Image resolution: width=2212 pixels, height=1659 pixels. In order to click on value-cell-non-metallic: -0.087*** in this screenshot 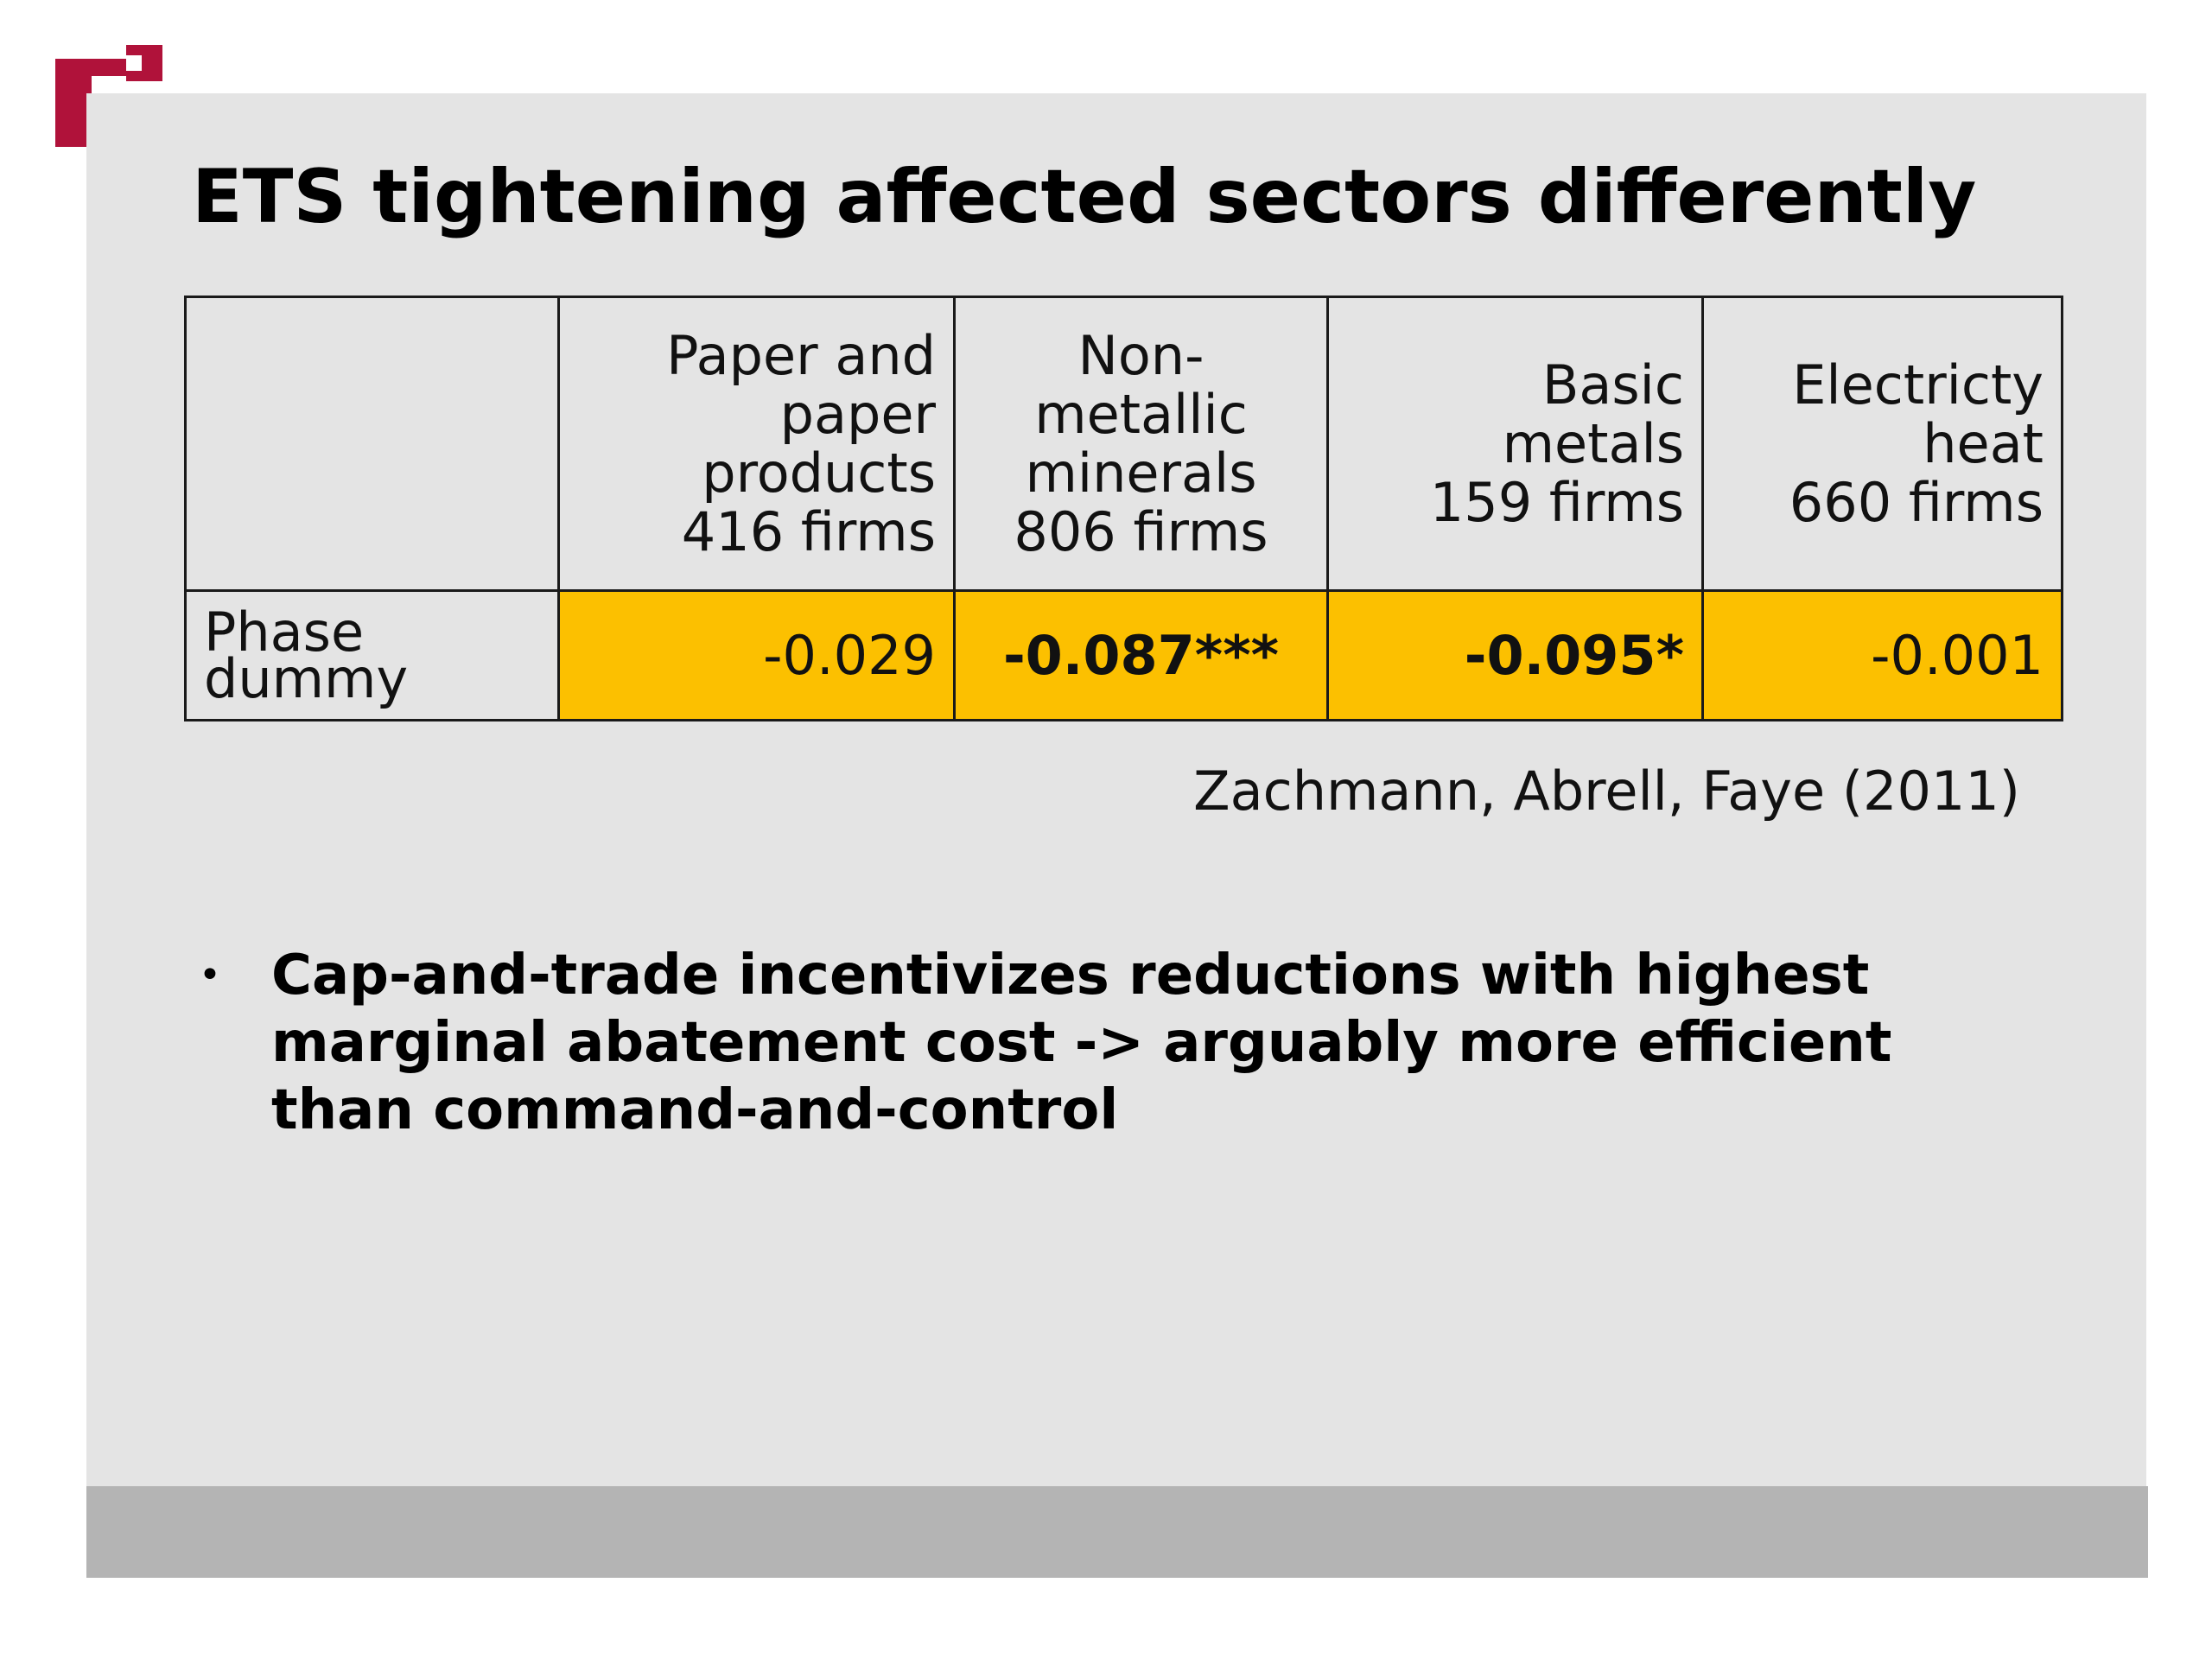, I will do `click(1141, 655)`.